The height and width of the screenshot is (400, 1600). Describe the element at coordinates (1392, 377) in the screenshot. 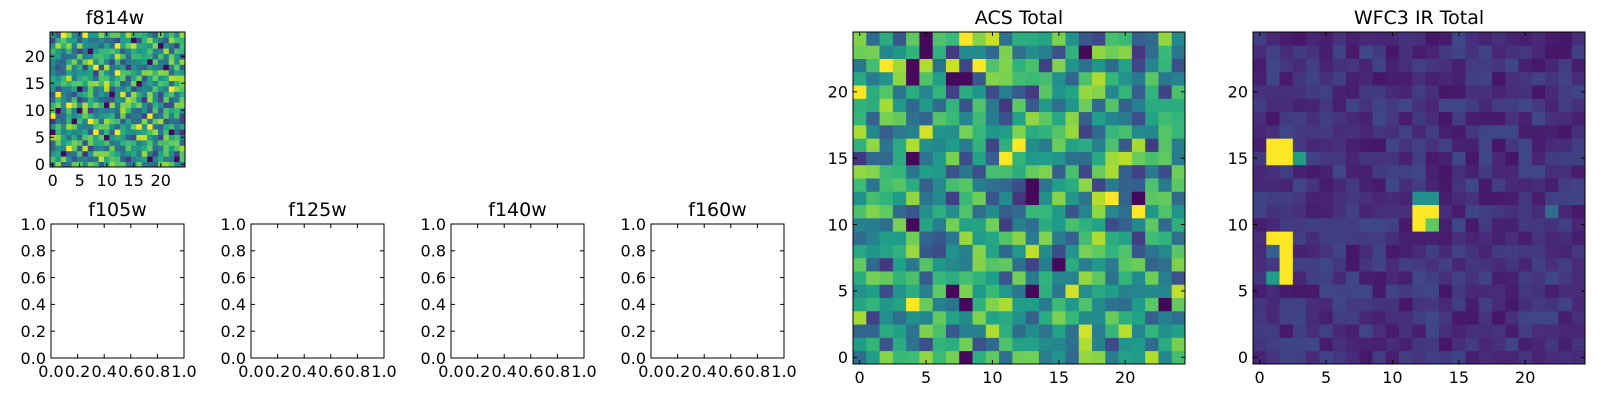

I see `x-tick-label: 10` at that location.